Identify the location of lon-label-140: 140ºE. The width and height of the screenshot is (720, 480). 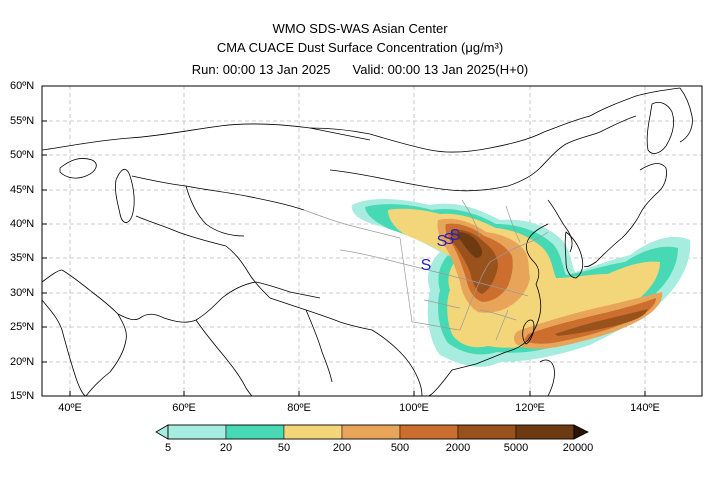
(645, 408).